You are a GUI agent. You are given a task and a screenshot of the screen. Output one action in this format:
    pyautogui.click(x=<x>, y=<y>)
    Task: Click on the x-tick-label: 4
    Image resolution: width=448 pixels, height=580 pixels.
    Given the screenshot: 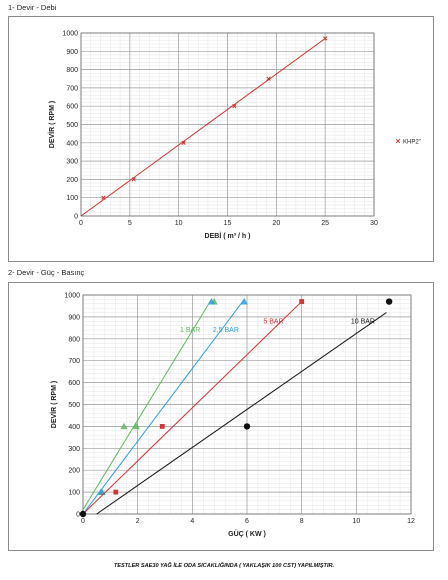 What is the action you would take?
    pyautogui.click(x=192, y=521)
    